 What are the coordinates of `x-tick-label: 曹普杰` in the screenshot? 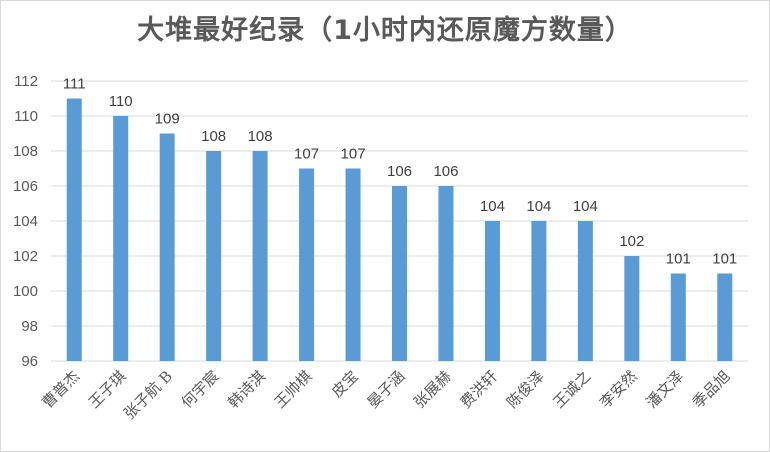 It's located at (61, 389).